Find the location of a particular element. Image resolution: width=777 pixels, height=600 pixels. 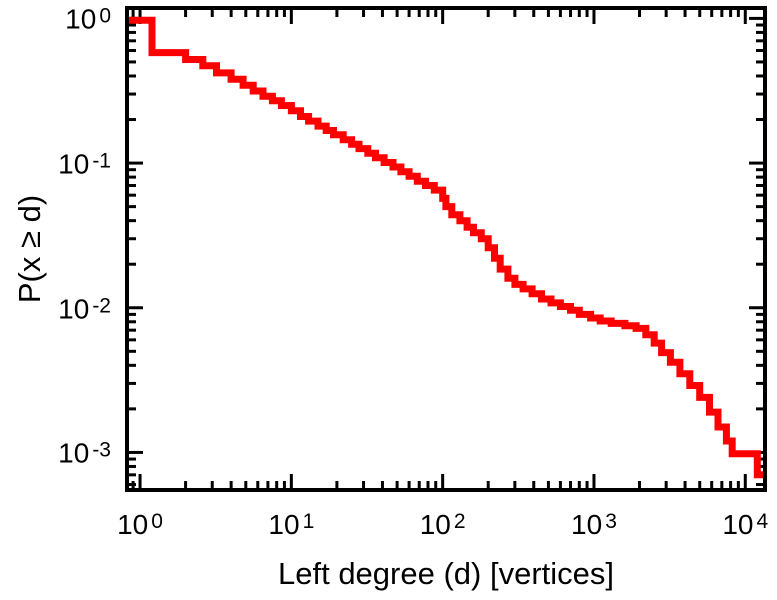

y-axis-label: P(x ≥ d) is located at coordinates (29, 249).